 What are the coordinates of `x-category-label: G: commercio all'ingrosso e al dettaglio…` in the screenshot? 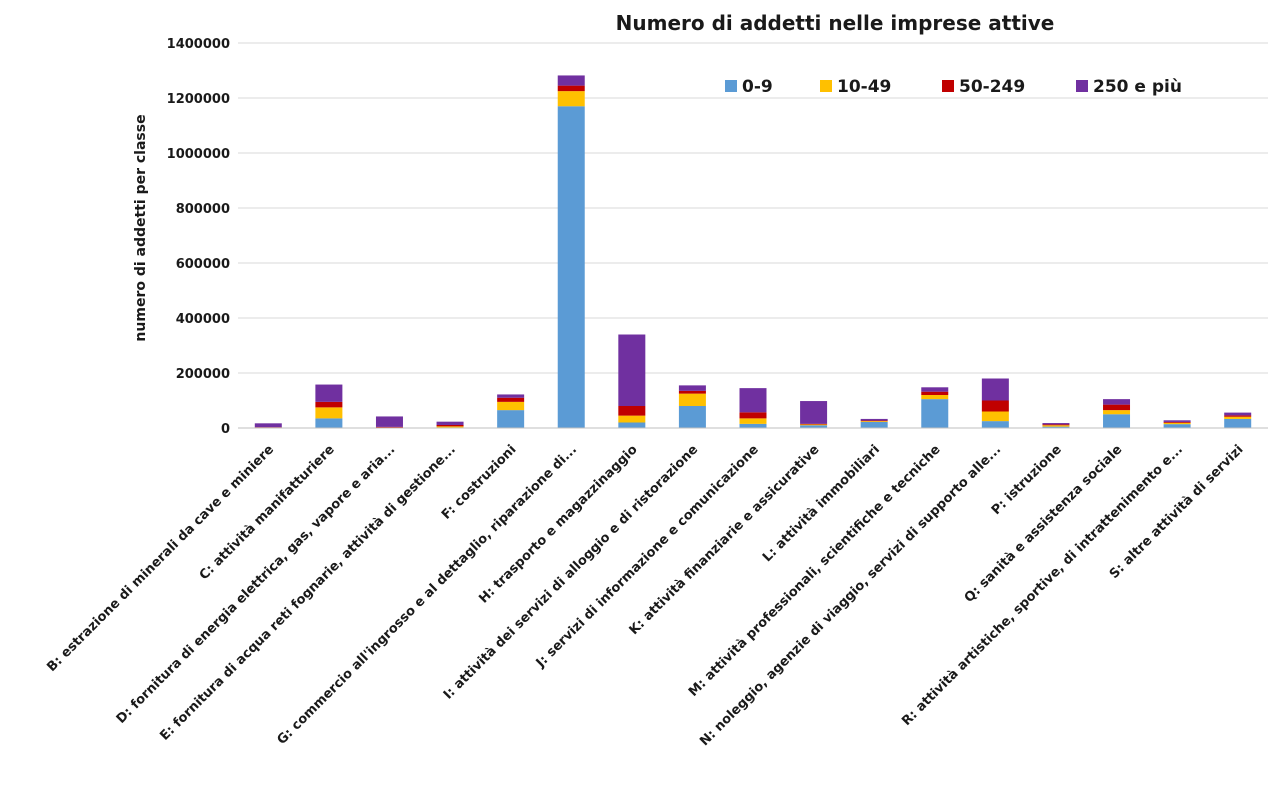 It's located at (427, 595).